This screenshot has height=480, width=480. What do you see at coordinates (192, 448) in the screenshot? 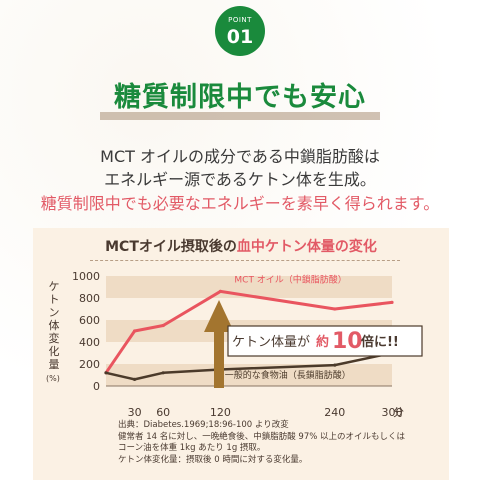
I see `source-line-3: コーン油を体重 1kg あたり 1g 摂取。` at bounding box center [192, 448].